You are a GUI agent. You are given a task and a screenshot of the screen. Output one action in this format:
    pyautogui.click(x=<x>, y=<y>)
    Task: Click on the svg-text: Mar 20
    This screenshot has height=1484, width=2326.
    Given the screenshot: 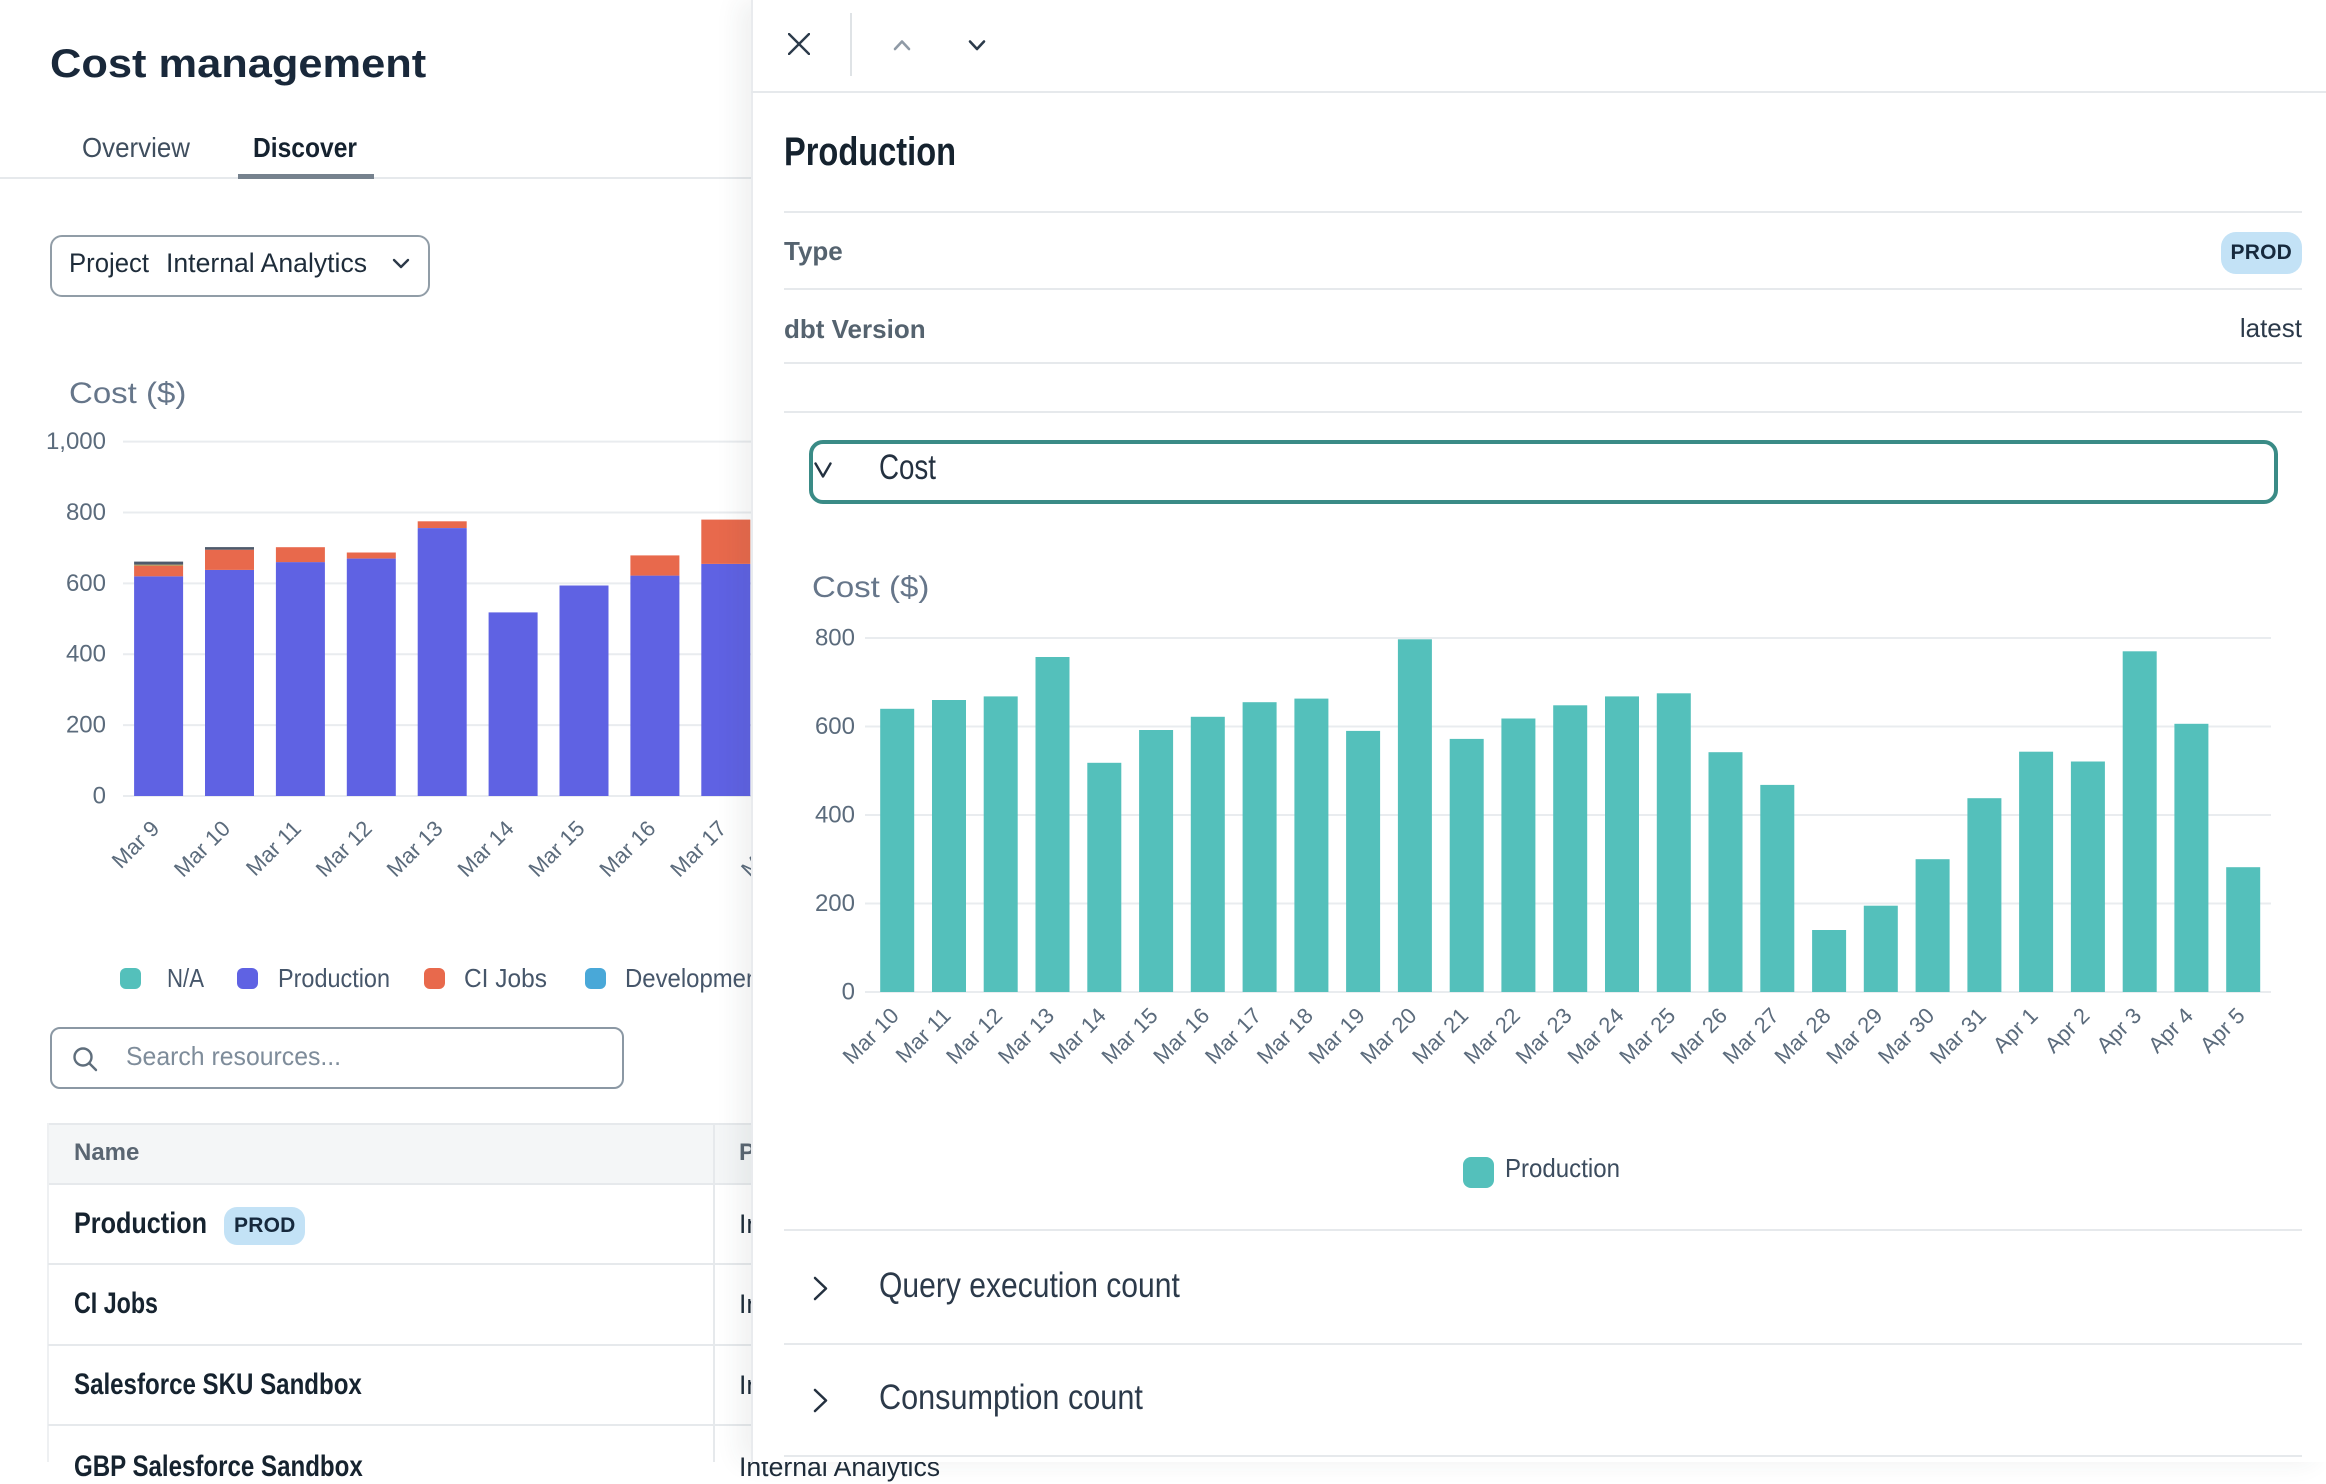 What is the action you would take?
    pyautogui.click(x=1388, y=1036)
    